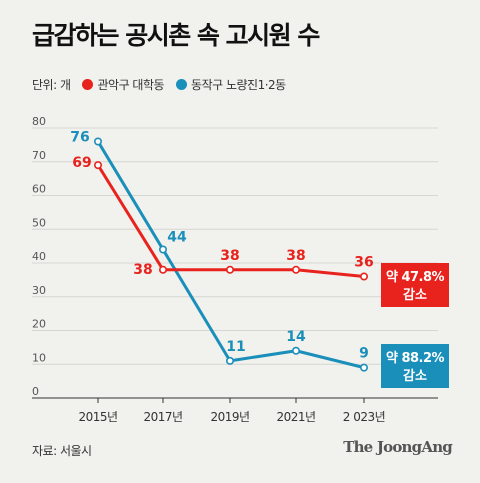 This screenshot has width=480, height=483. What do you see at coordinates (39, 357) in the screenshot?
I see `y-tick-label: 10` at bounding box center [39, 357].